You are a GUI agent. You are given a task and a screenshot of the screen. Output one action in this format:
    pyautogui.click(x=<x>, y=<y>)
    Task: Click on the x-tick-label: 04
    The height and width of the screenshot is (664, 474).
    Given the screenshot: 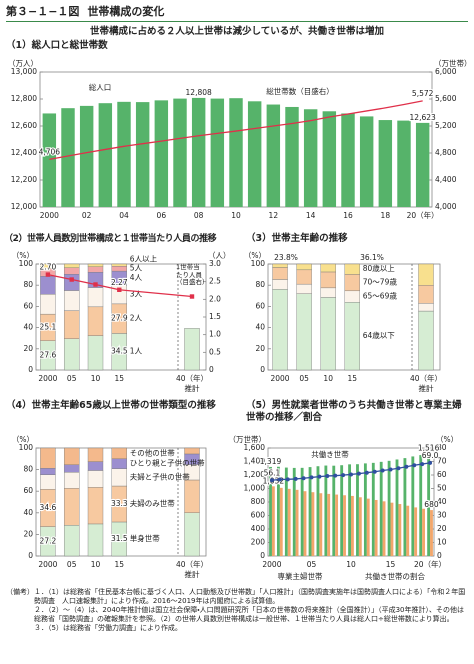 What is the action you would take?
    pyautogui.click(x=124, y=215)
    